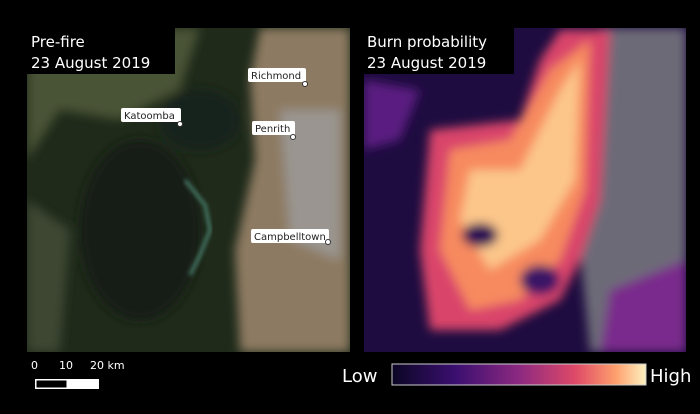 The image size is (700, 414). I want to click on place-name: Richmond, so click(276, 76).